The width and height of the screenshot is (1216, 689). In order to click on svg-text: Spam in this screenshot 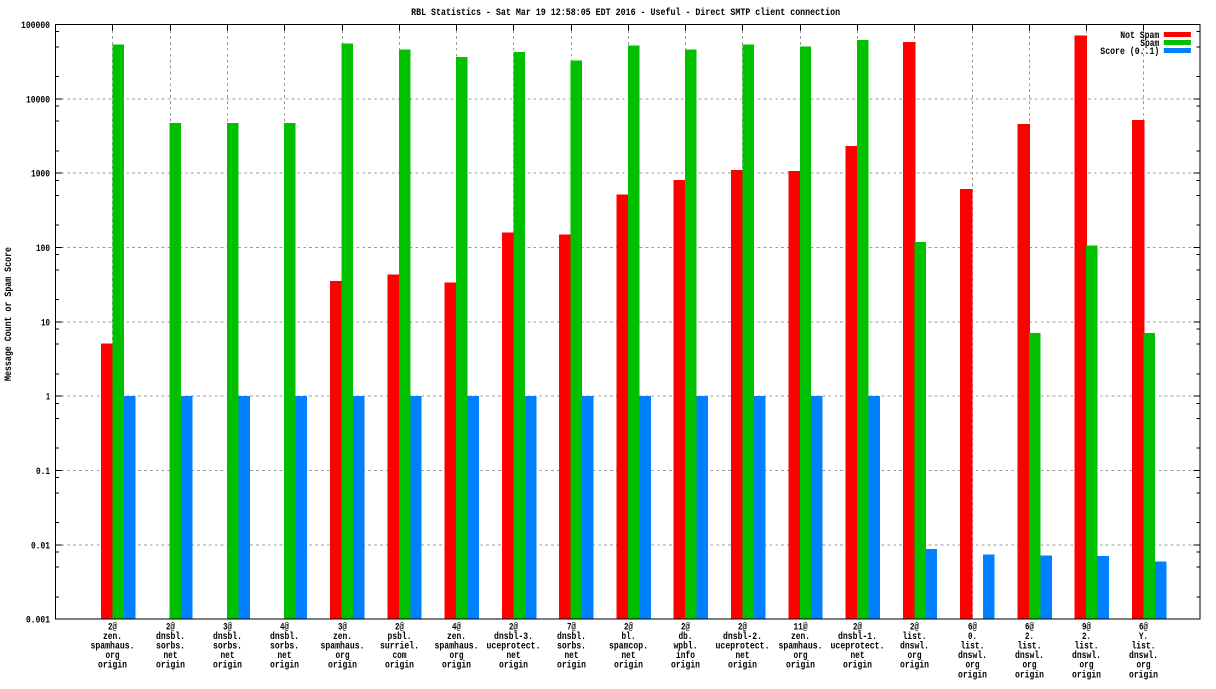, I will do `click(1149, 44)`.